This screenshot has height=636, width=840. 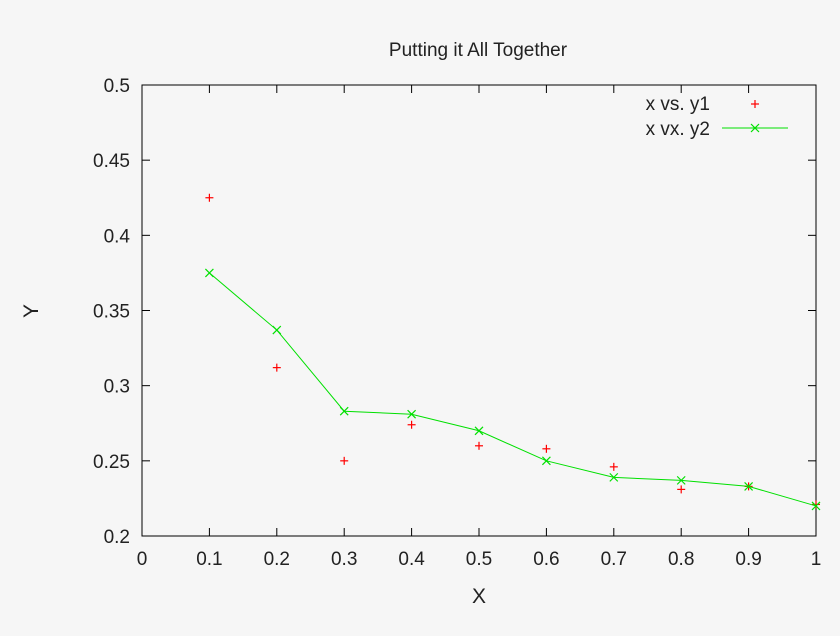 I want to click on x-tick-label: 0.8, so click(x=681, y=559).